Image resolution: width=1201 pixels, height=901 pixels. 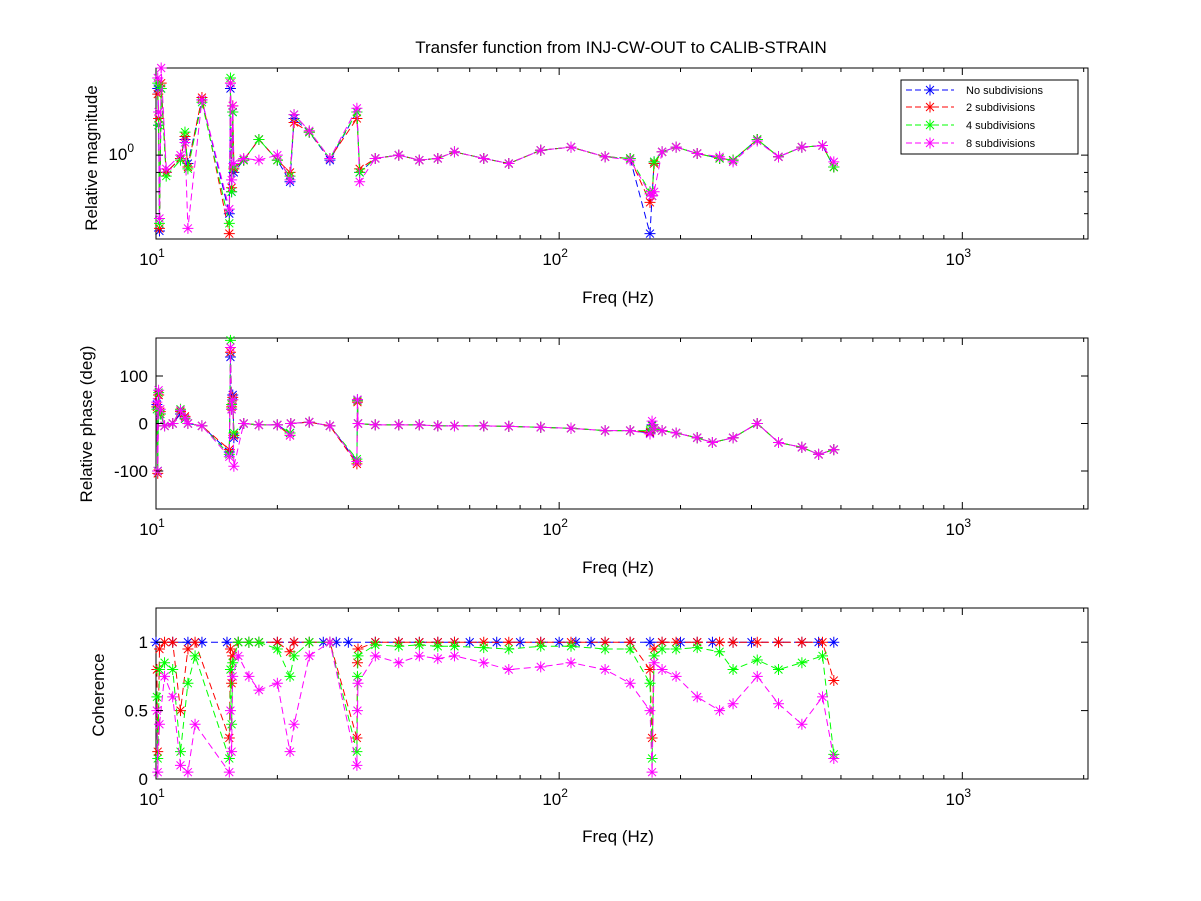 I want to click on coherence-x-tick-label: 102, so click(x=555, y=797).